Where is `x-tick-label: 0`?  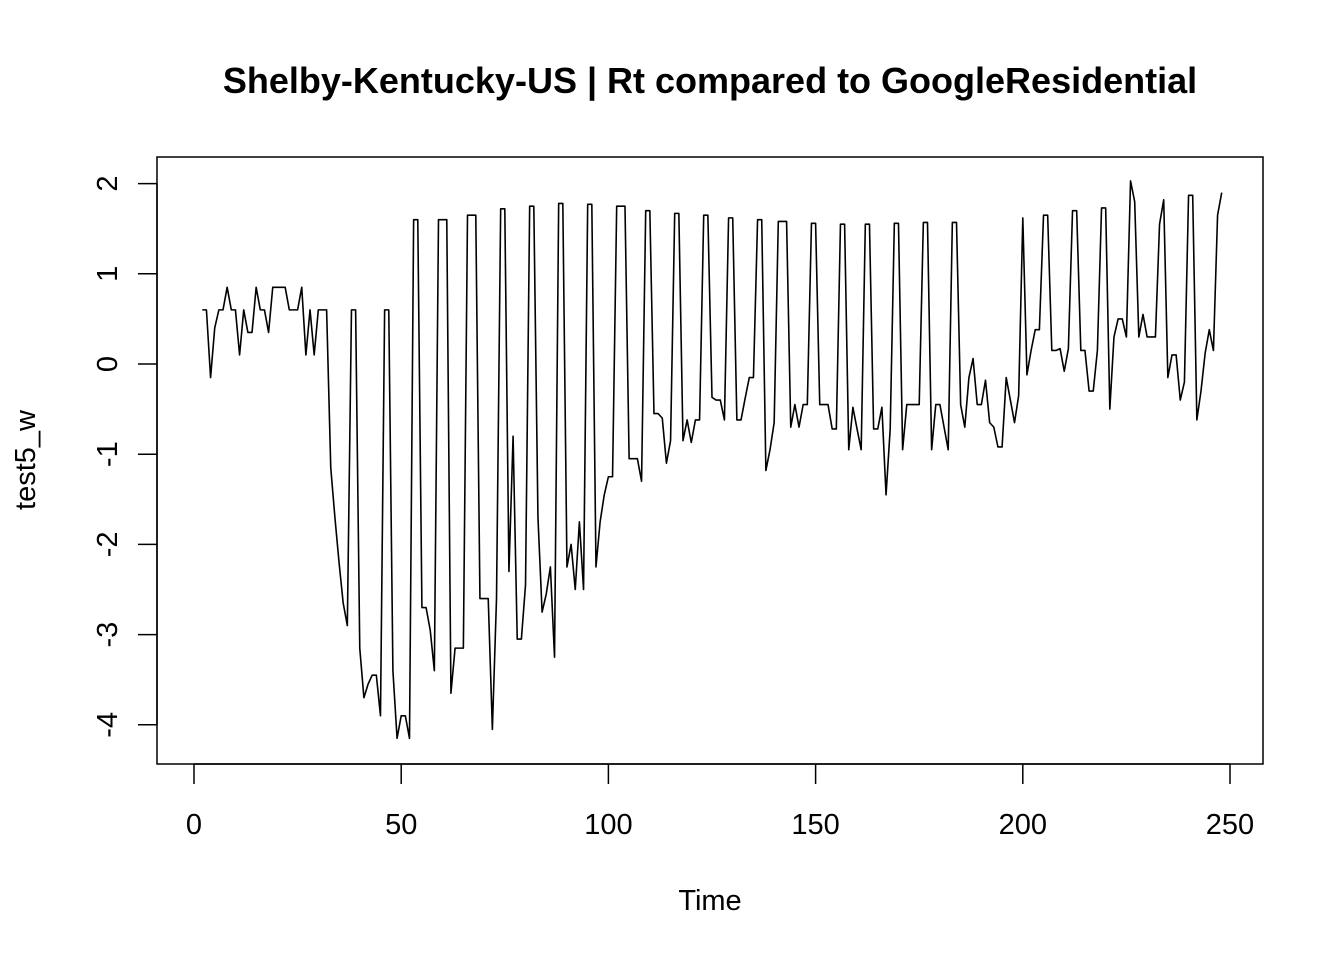 x-tick-label: 0 is located at coordinates (194, 825).